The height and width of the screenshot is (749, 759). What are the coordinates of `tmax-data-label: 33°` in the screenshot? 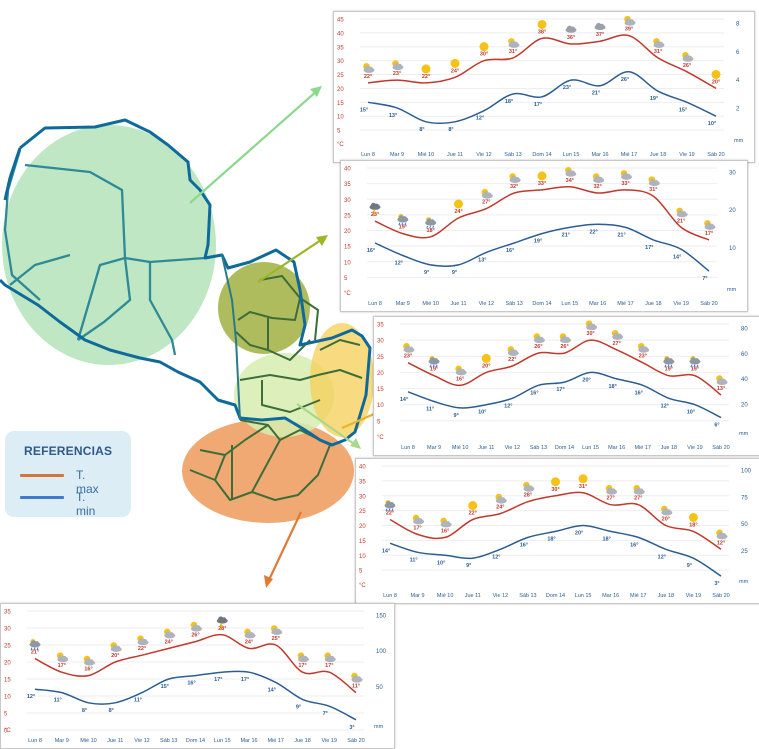 It's located at (625, 184).